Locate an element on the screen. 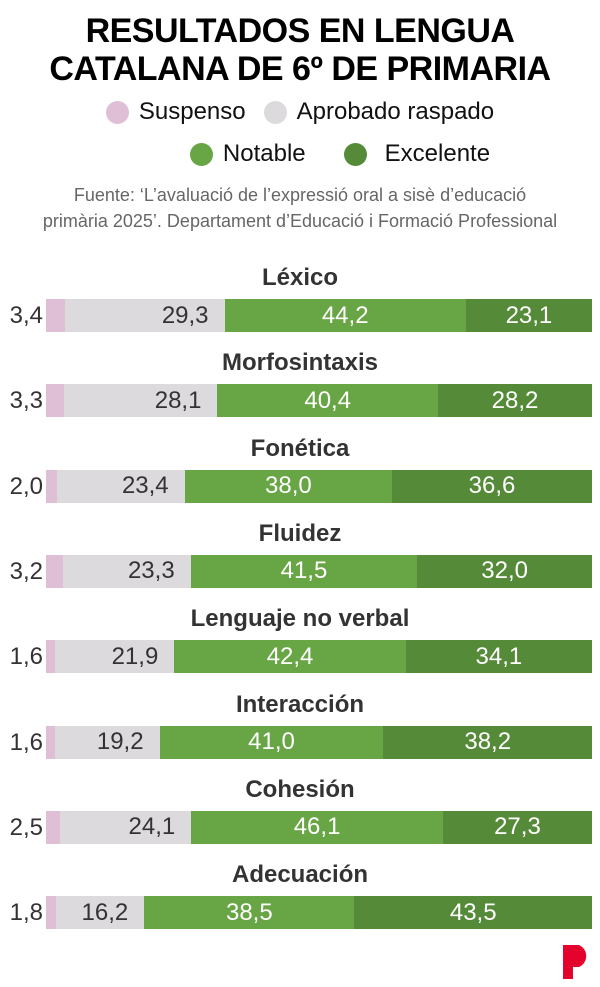 The width and height of the screenshot is (600, 987). bar-segment-notable: 42,4 is located at coordinates (290, 657).